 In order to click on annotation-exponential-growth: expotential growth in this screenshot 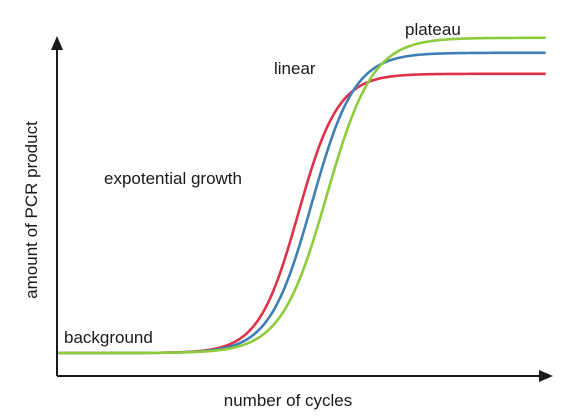, I will do `click(173, 178)`.